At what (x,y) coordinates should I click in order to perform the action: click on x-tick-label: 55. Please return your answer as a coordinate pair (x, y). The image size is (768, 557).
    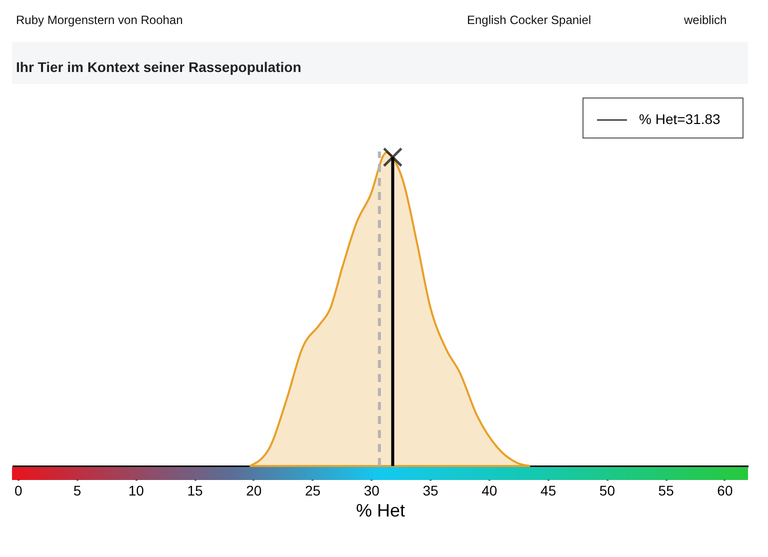
    Looking at the image, I should click on (666, 490).